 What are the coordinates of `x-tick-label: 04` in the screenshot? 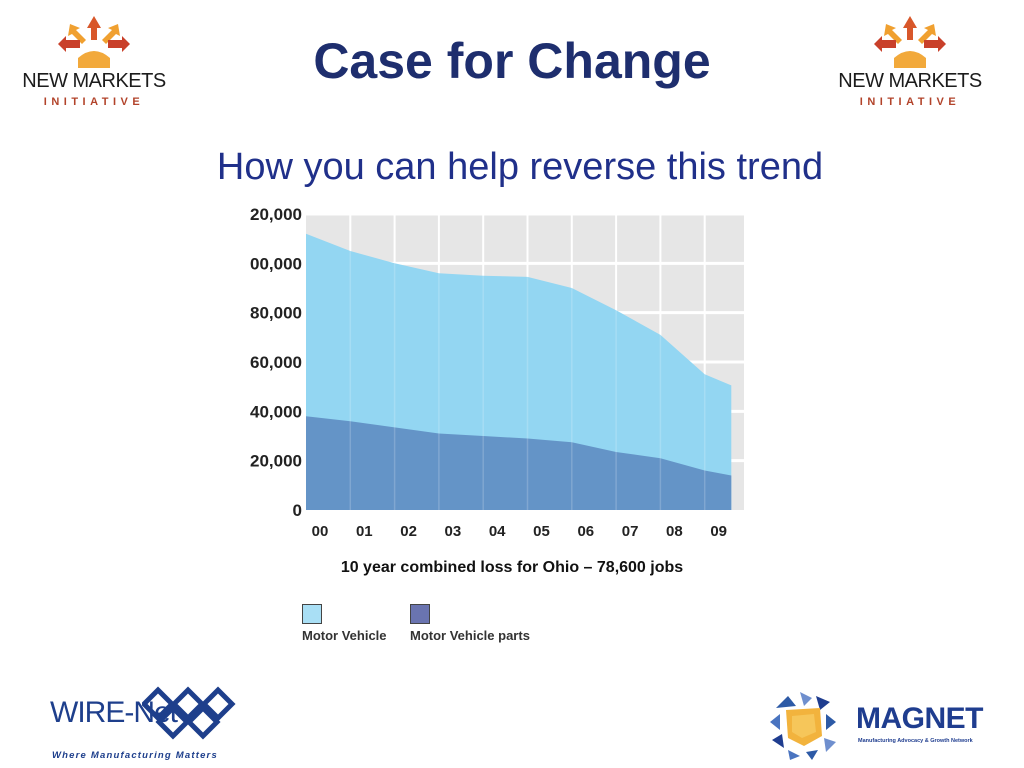 It's located at (497, 531).